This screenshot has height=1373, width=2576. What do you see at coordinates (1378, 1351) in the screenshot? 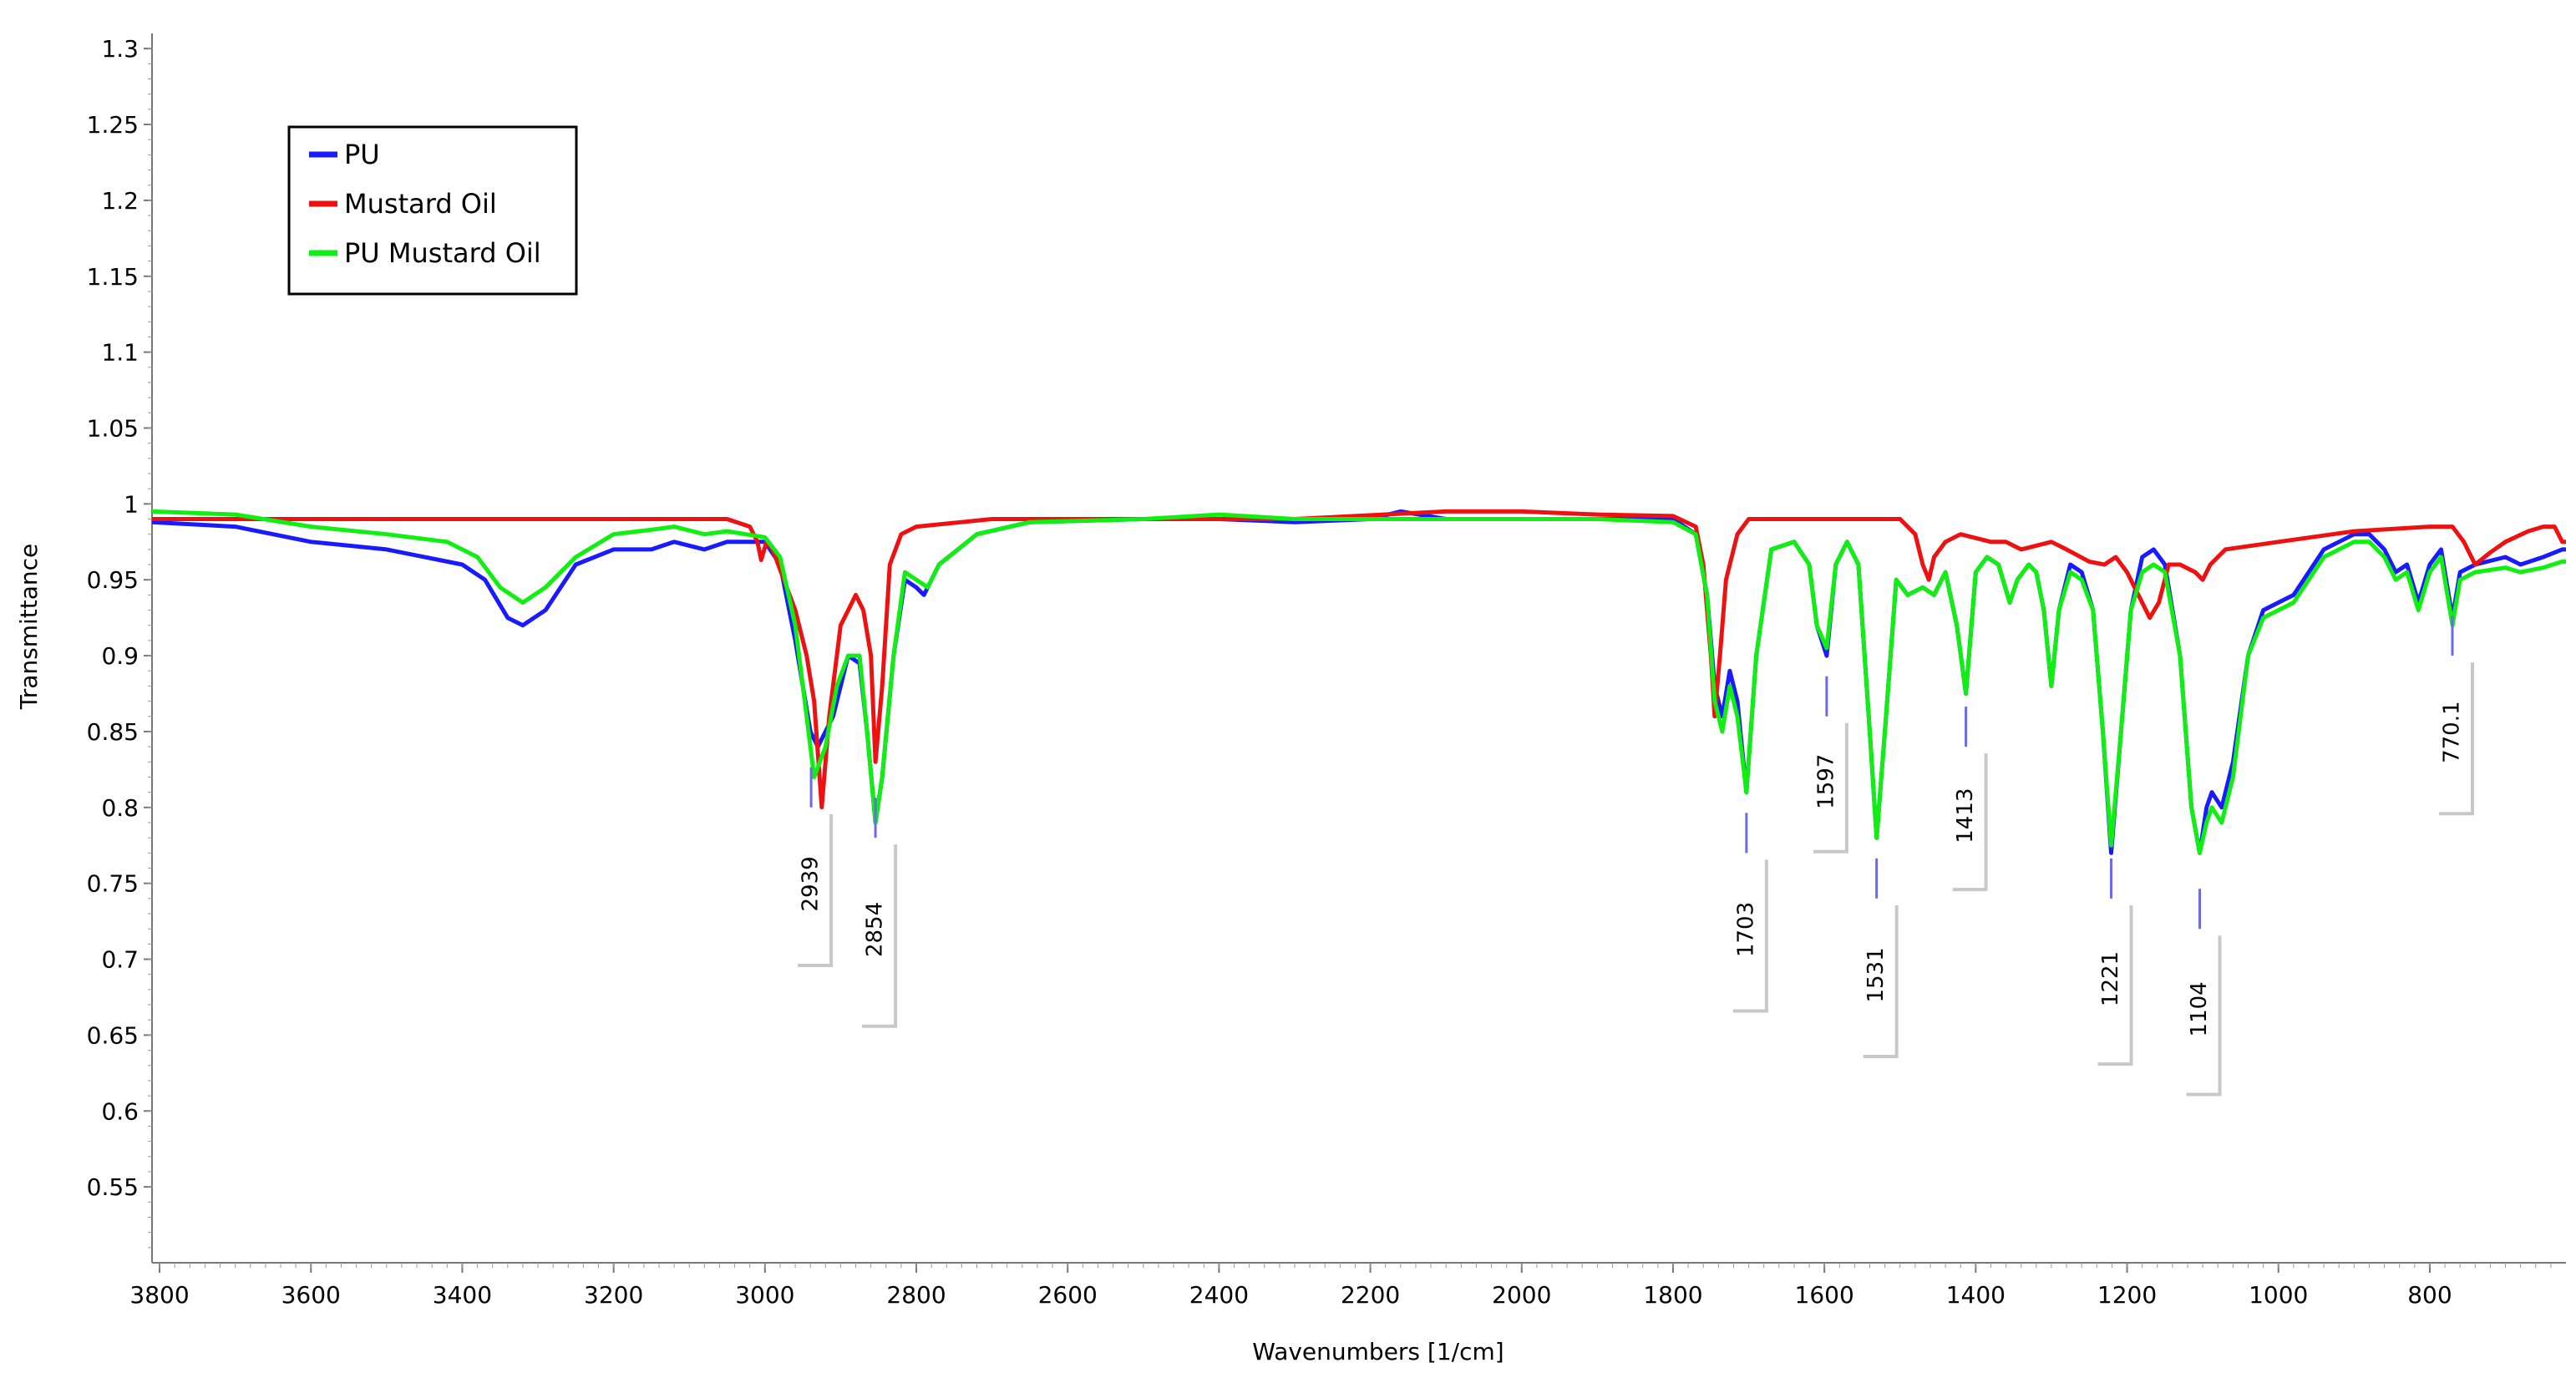
I see `x-axis-title: Wavenumbers [1/cm]` at bounding box center [1378, 1351].